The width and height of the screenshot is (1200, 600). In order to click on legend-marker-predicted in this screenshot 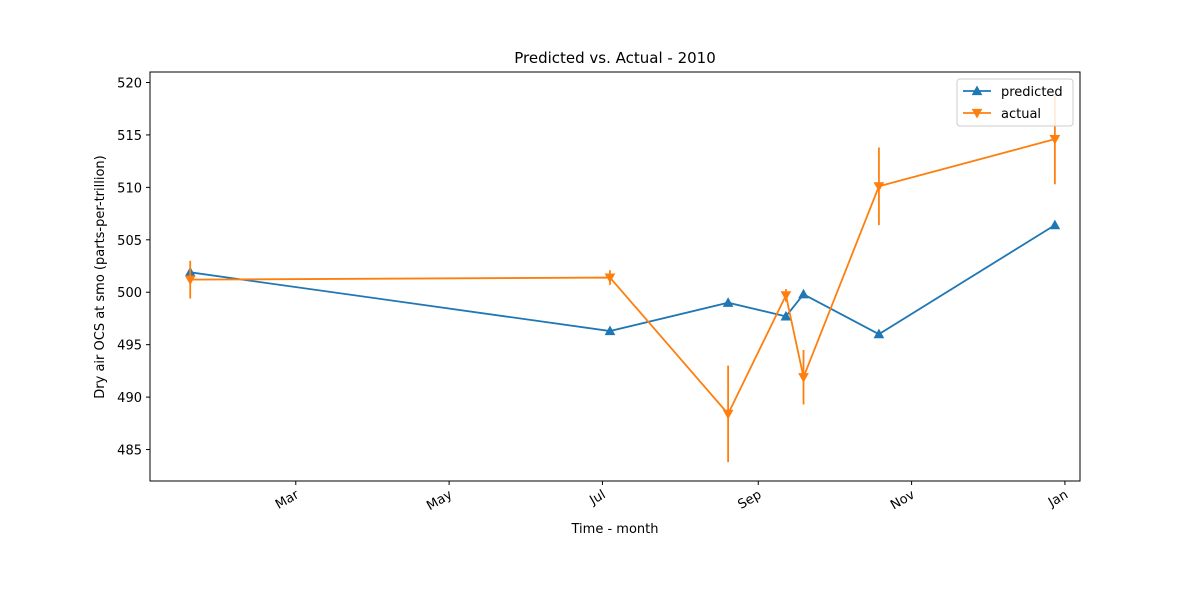, I will do `click(977, 90)`.